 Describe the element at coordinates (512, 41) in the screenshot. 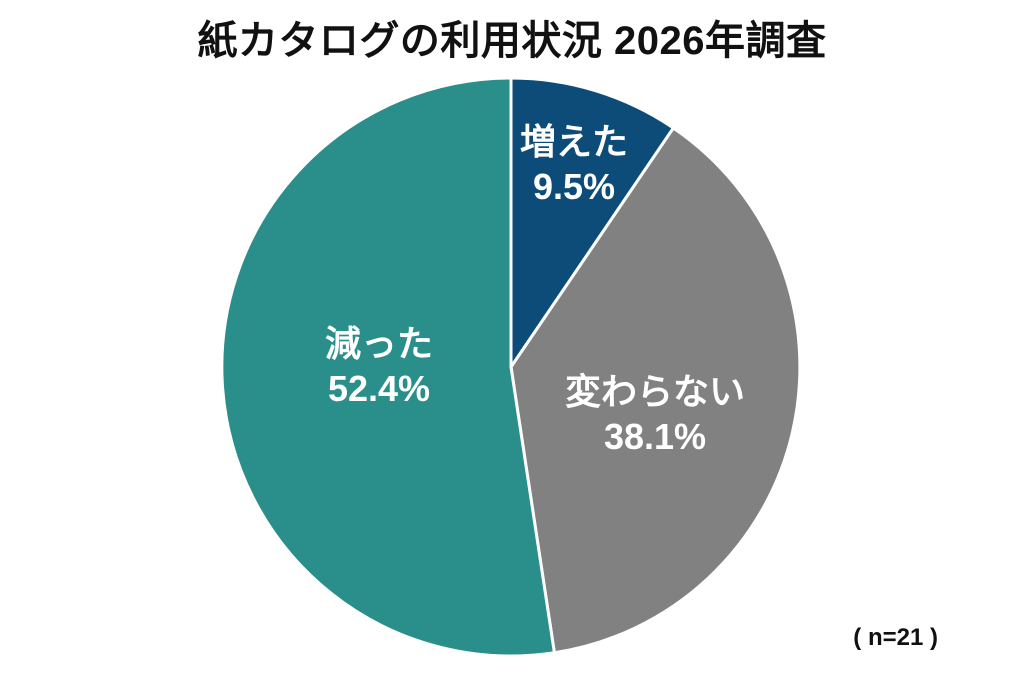

I see `chart-title: 紙カタログの利用状況 2026年調査` at that location.